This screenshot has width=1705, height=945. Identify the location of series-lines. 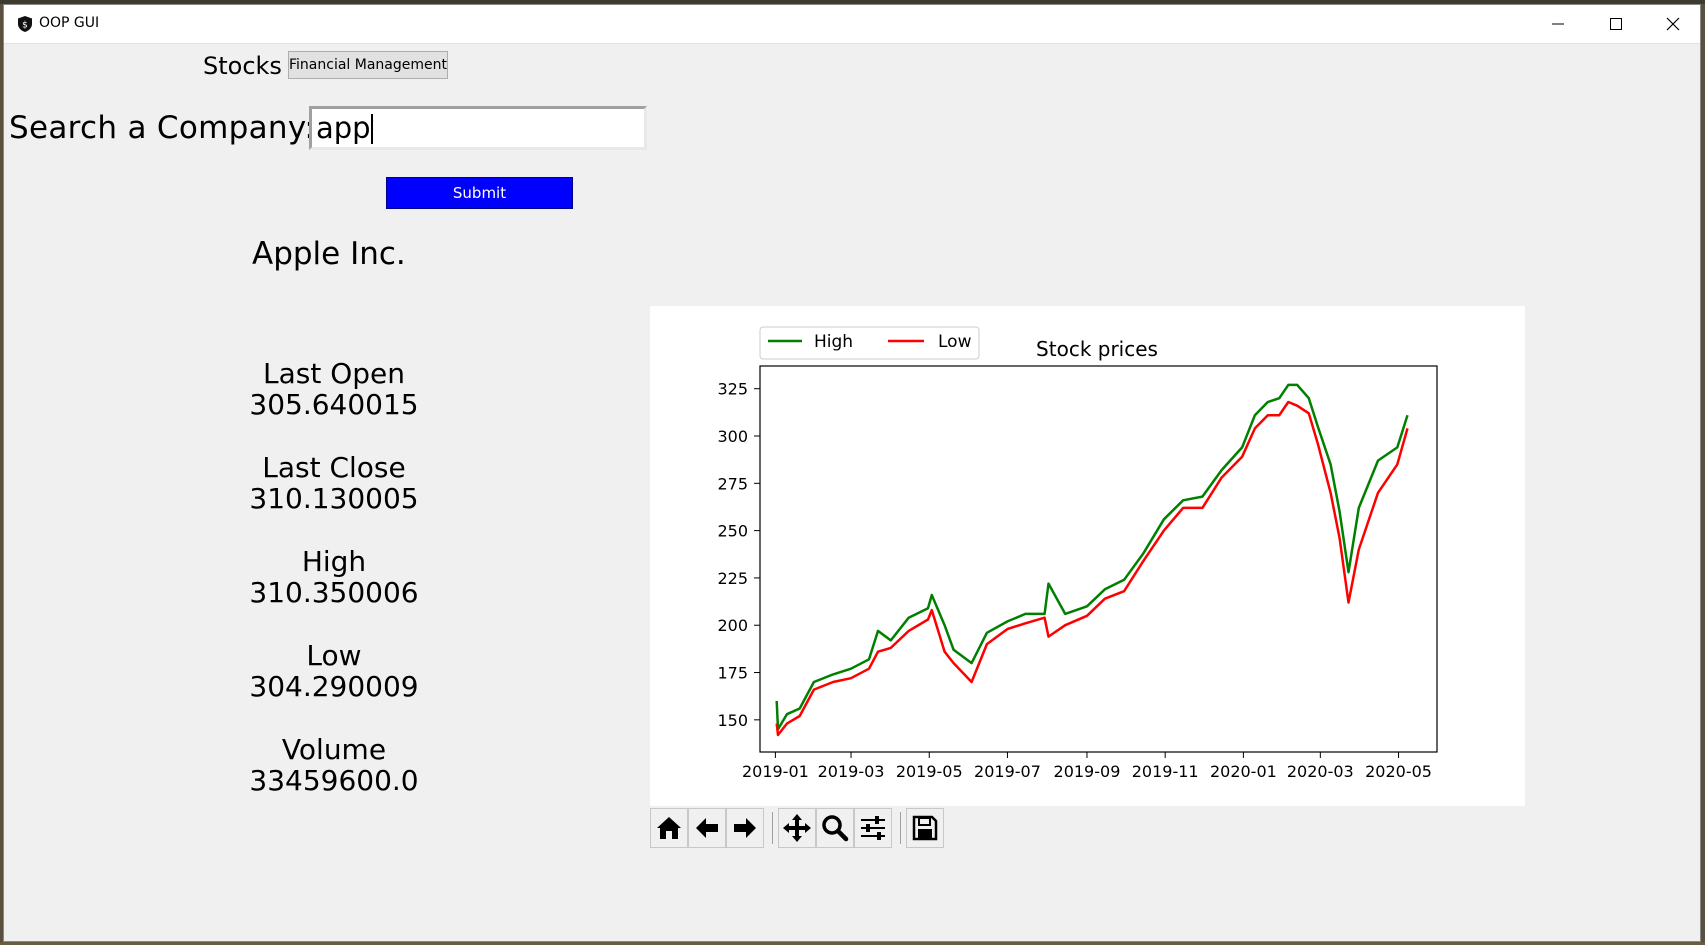
(1092, 560).